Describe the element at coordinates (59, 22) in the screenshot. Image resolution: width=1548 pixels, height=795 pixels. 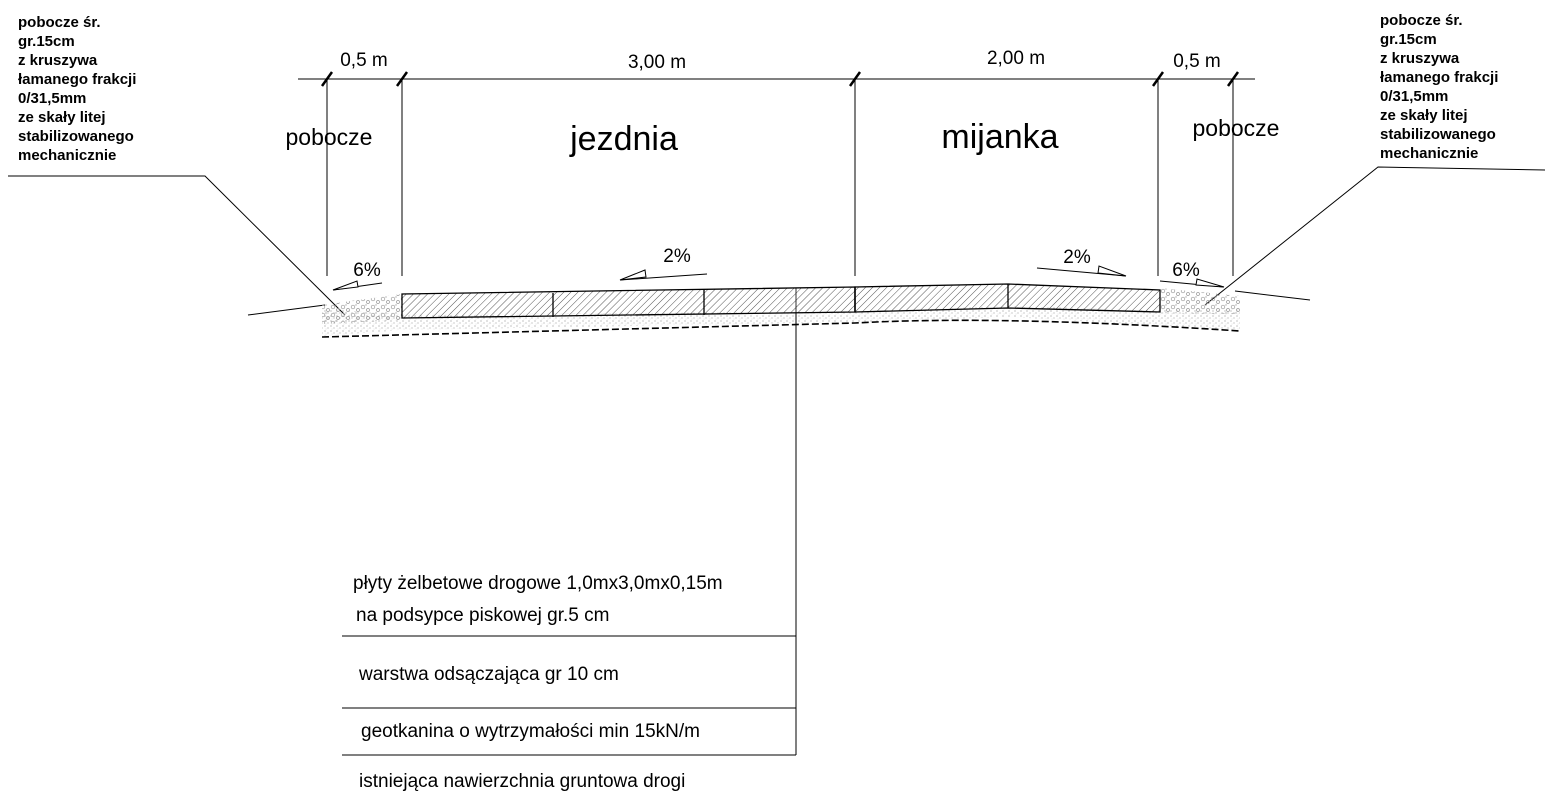
I see `left-note-line-1: pobocze śr.` at that location.